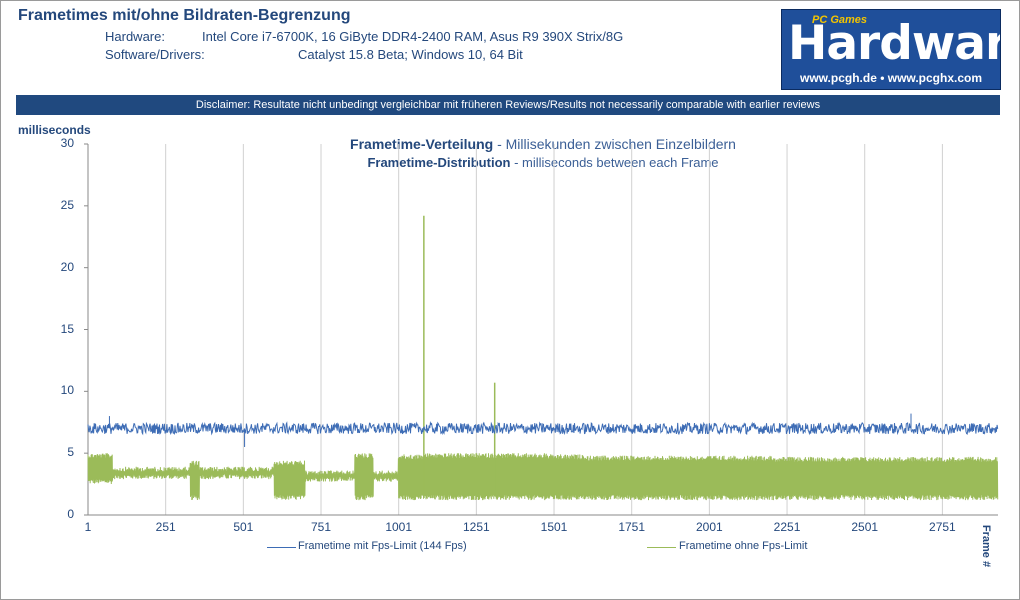 The height and width of the screenshot is (600, 1020). I want to click on x-axis-label: Frame #, so click(986, 546).